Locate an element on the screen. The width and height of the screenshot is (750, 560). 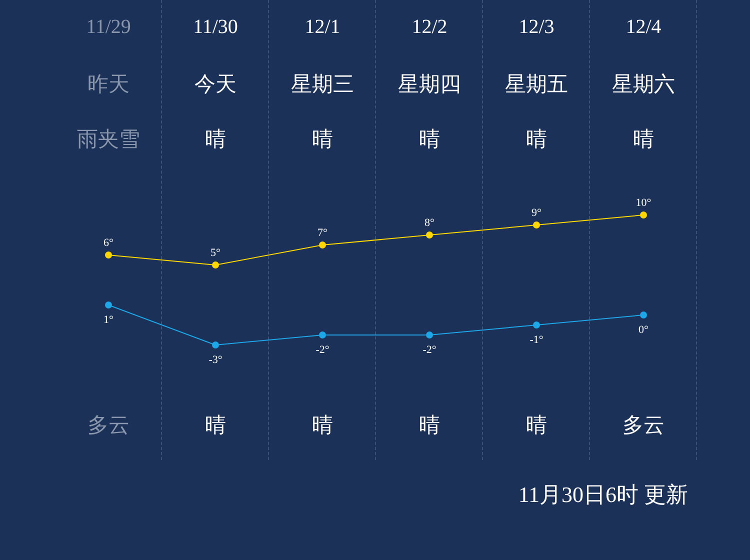
text: 11月30日6时 更新 is located at coordinates (603, 495).